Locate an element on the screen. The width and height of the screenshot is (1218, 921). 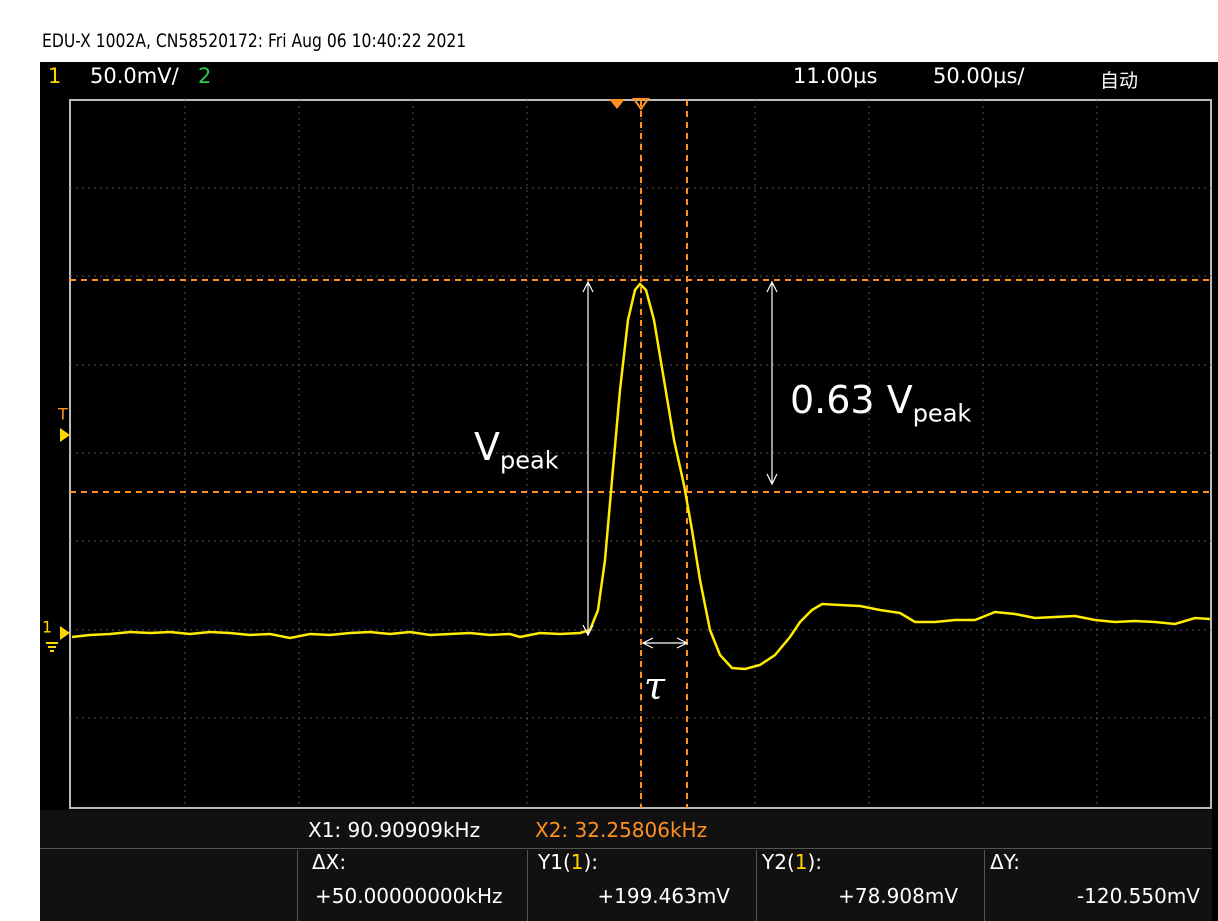
v-peak-label: Vpeak is located at coordinates (516, 450).